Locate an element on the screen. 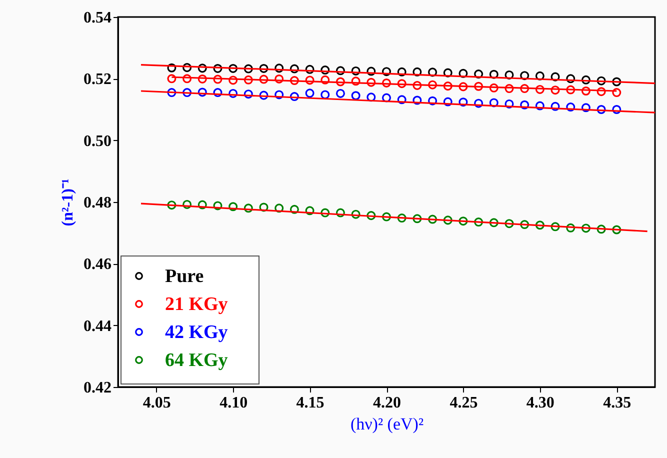 This screenshot has width=667, height=458. legend-label: Pure is located at coordinates (184, 276).